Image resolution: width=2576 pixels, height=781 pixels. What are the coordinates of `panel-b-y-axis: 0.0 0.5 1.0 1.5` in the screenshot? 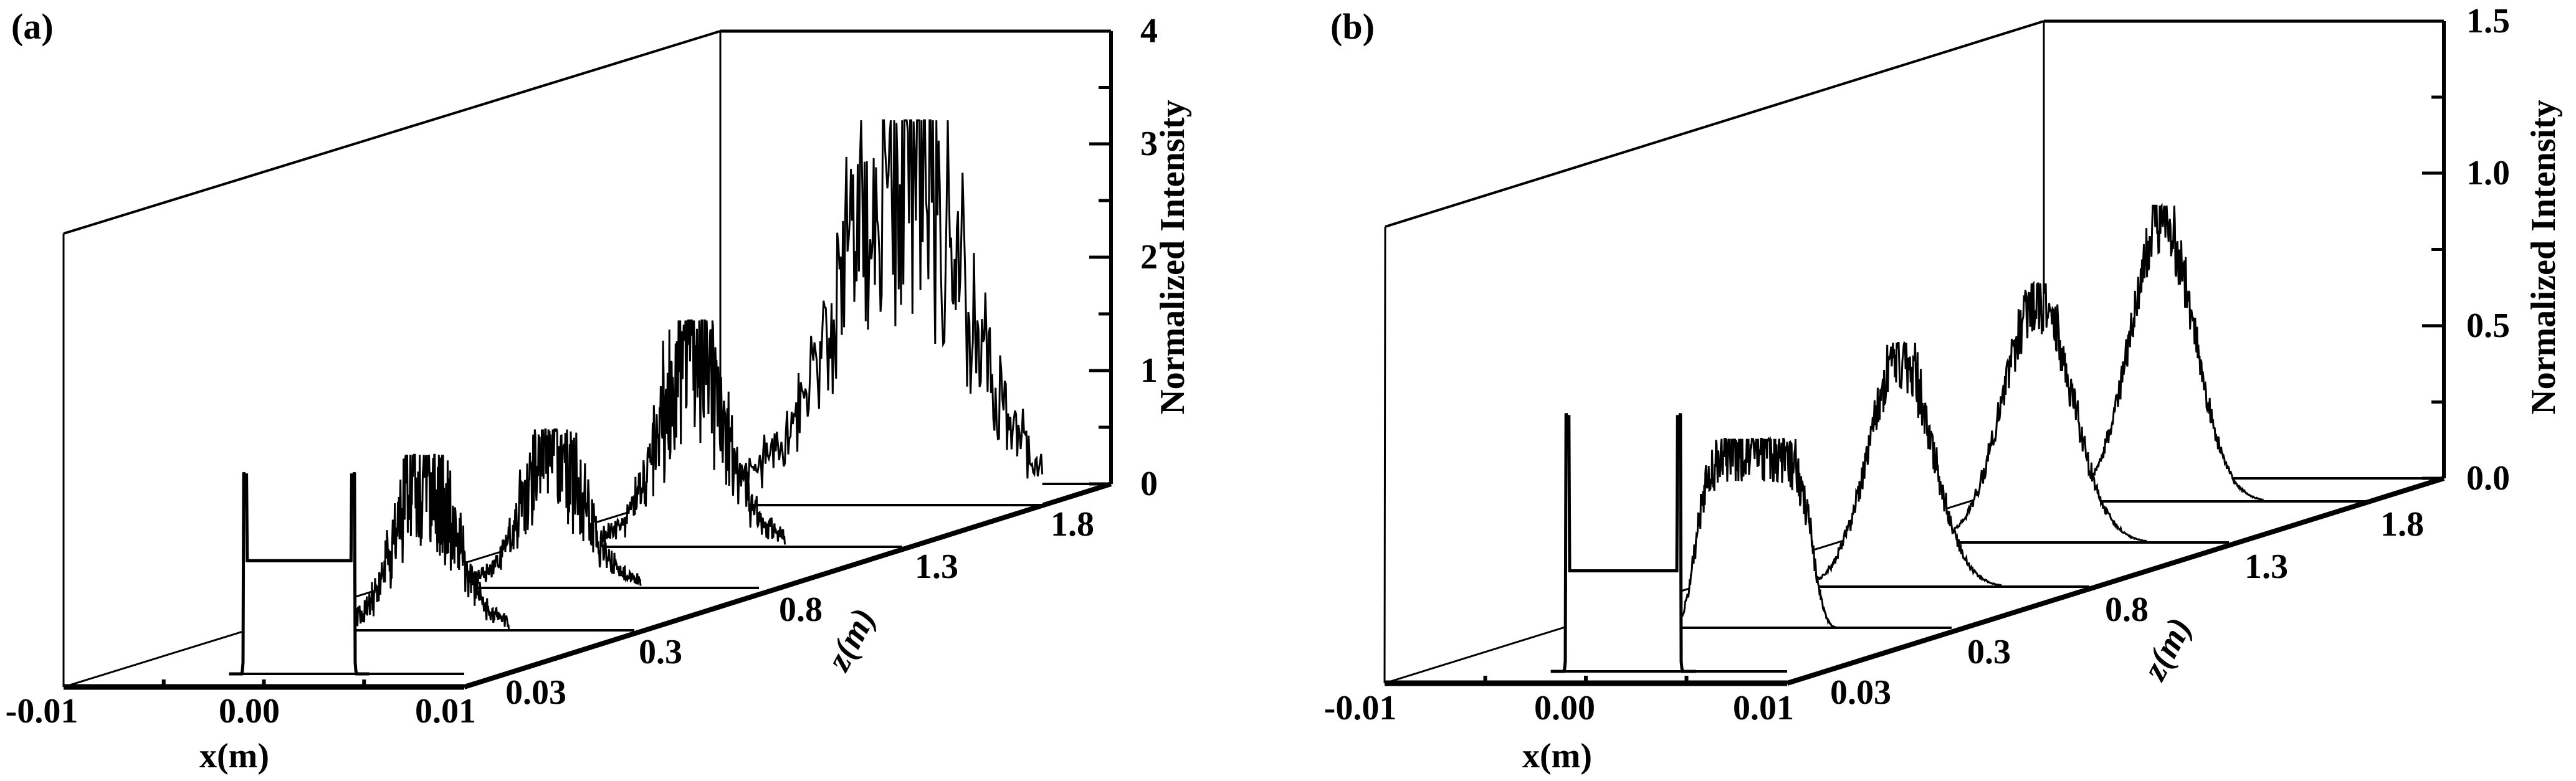 It's located at (2466, 250).